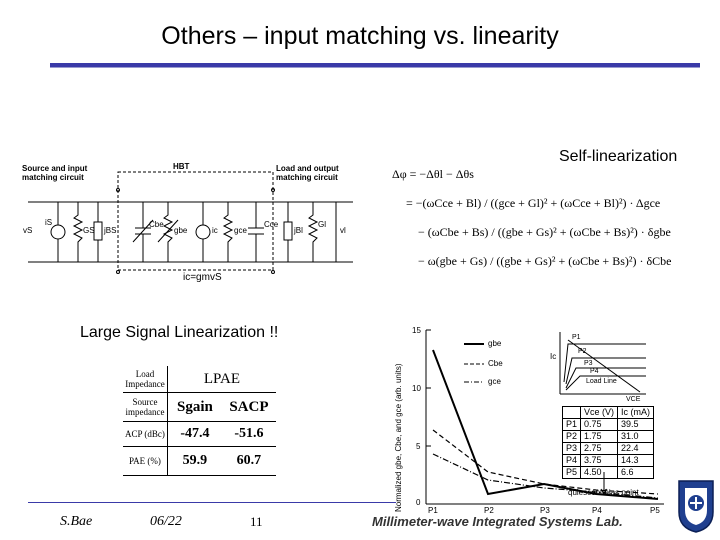 This screenshot has height=540, width=720. Describe the element at coordinates (221, 379) in the screenshot. I see `pae-header-col2: LPAE` at that location.